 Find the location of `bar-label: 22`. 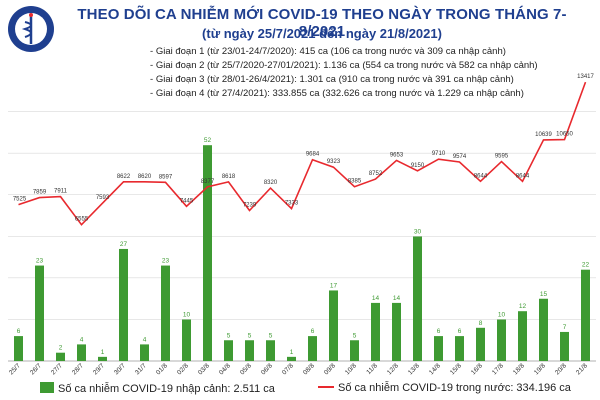

bar-label: 22 is located at coordinates (586, 265).